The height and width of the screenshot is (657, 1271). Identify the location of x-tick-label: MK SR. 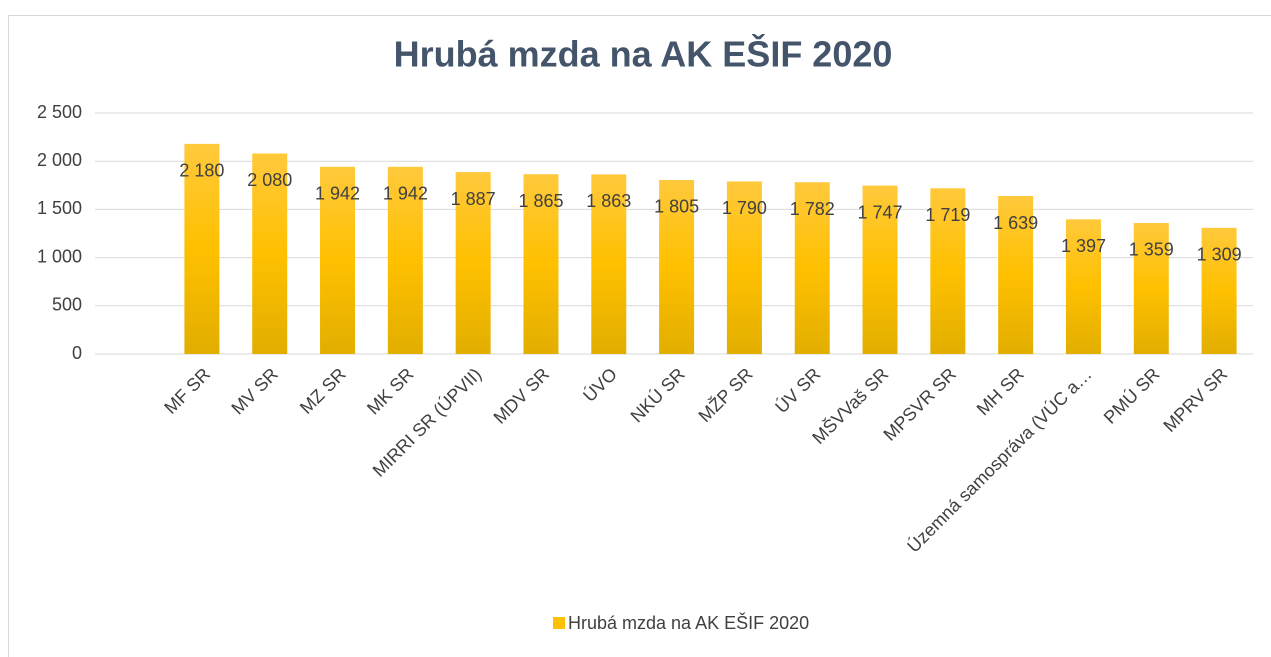
(390, 391).